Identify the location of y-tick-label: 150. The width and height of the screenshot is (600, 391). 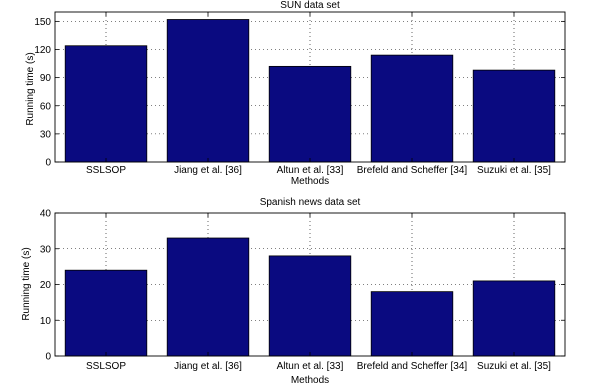
(42, 22).